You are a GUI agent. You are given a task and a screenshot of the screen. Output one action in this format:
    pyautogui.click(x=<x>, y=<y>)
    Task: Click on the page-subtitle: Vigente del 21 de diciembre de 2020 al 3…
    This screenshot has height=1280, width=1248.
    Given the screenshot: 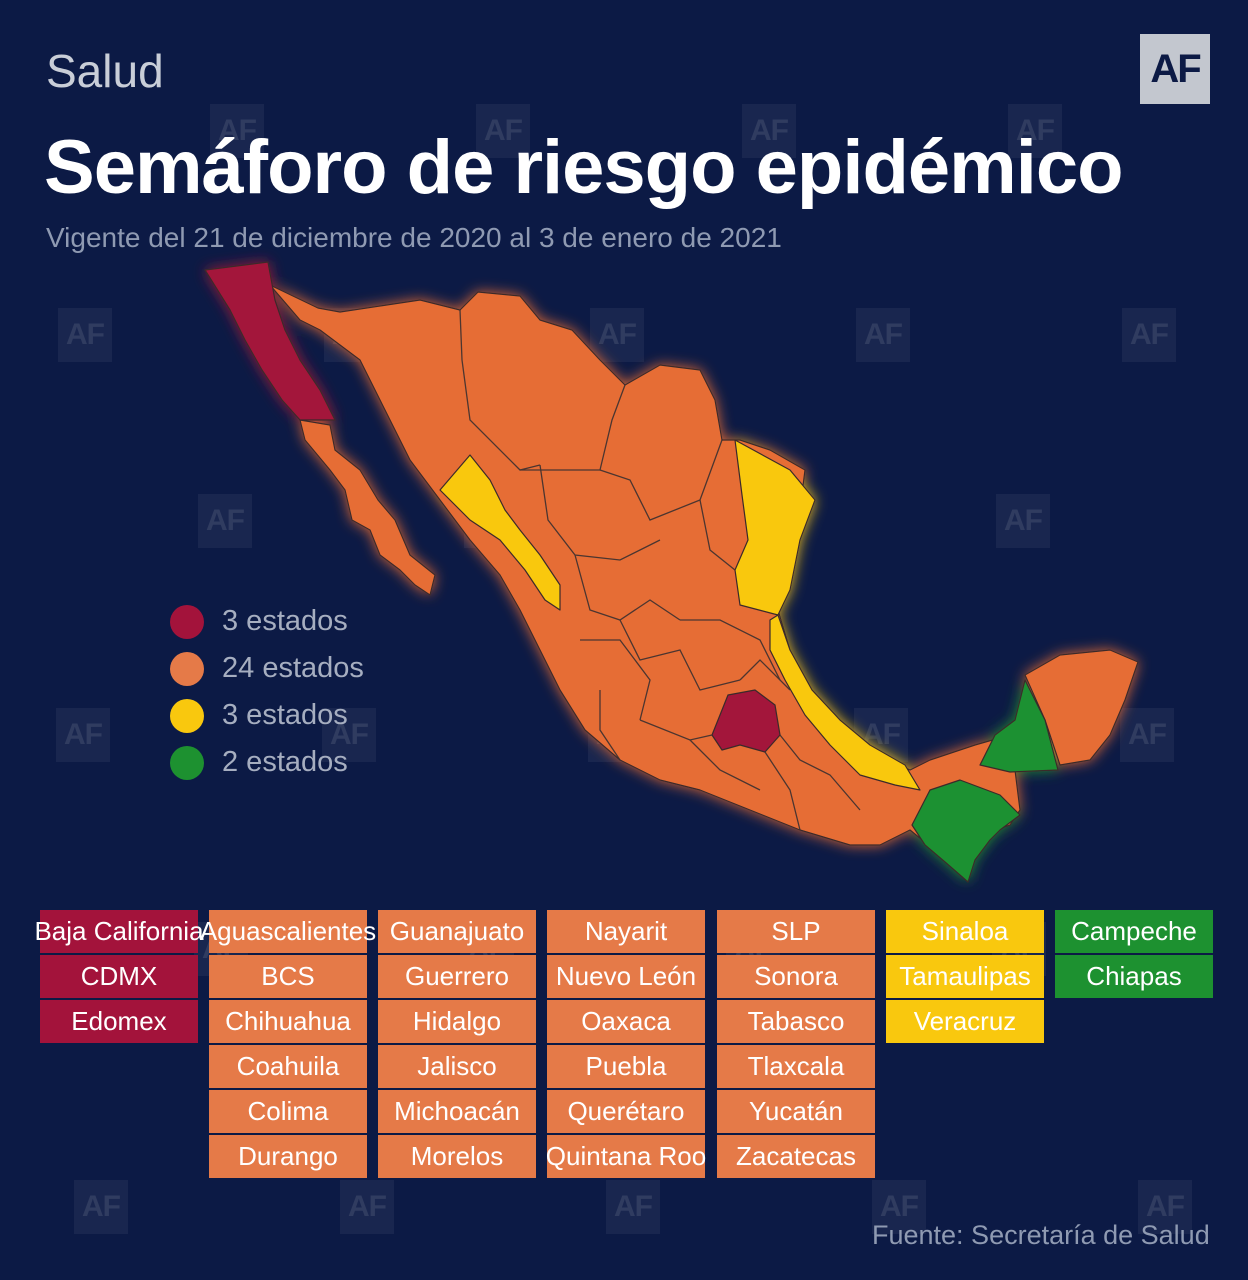 What is the action you would take?
    pyautogui.click(x=414, y=237)
    